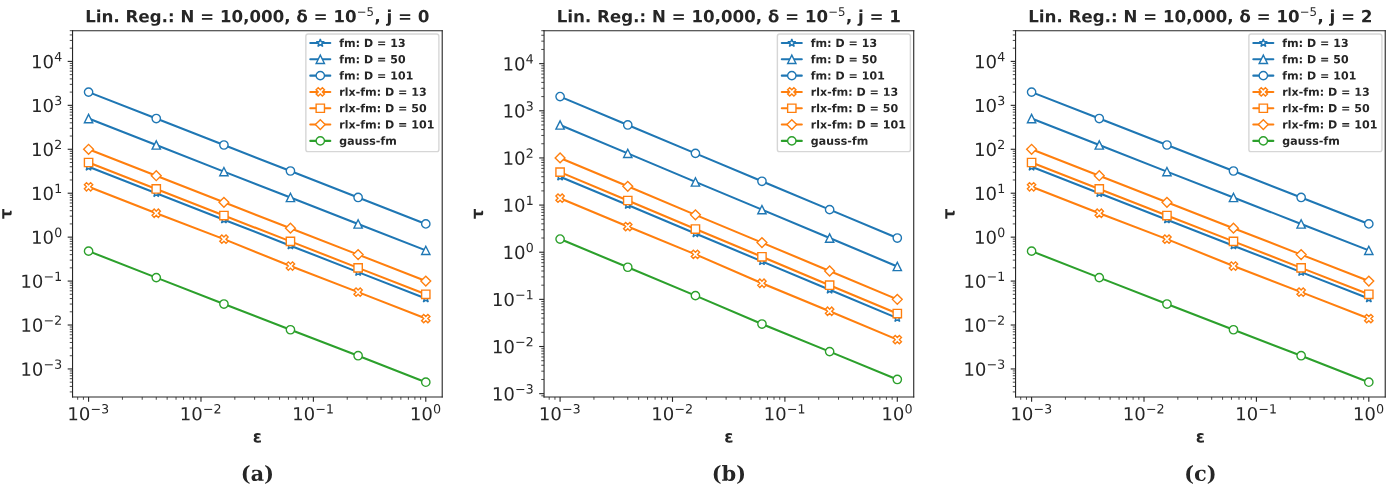  I want to click on chart-title: Lin. Reg.: N = 10,000, δ = 10$^{−5}$, j = 1, so click(729, 16).